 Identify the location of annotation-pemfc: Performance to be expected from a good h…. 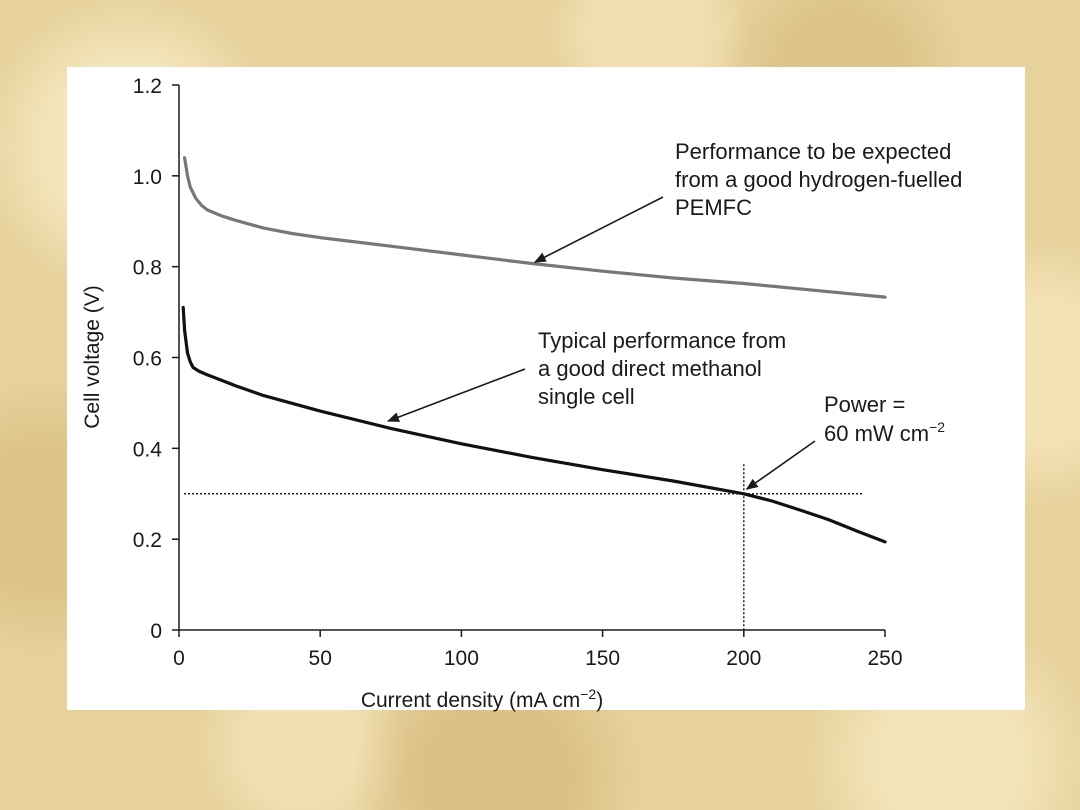
(822, 179).